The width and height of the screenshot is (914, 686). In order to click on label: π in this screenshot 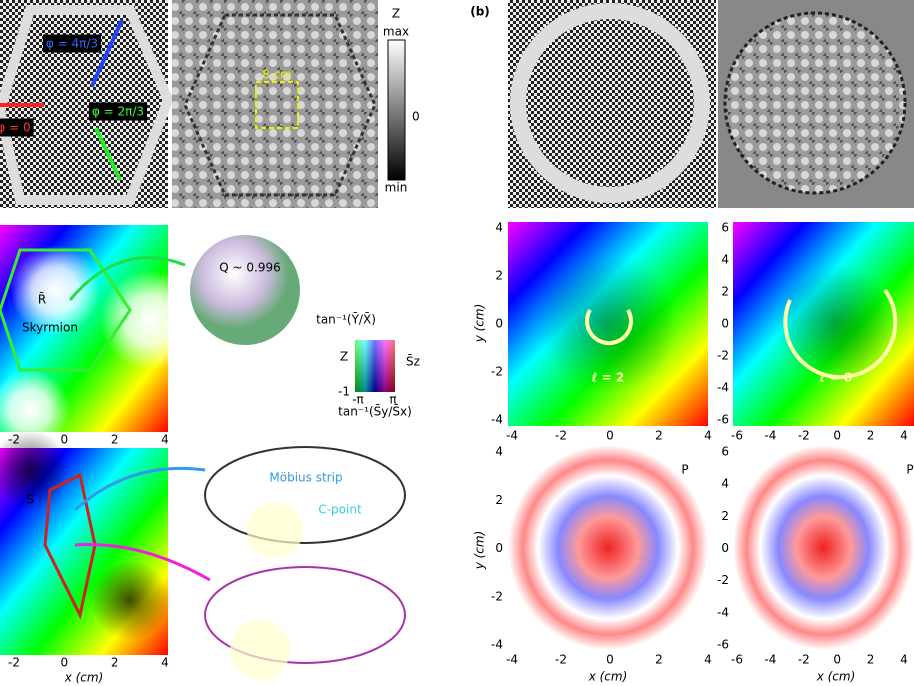, I will do `click(392, 400)`.